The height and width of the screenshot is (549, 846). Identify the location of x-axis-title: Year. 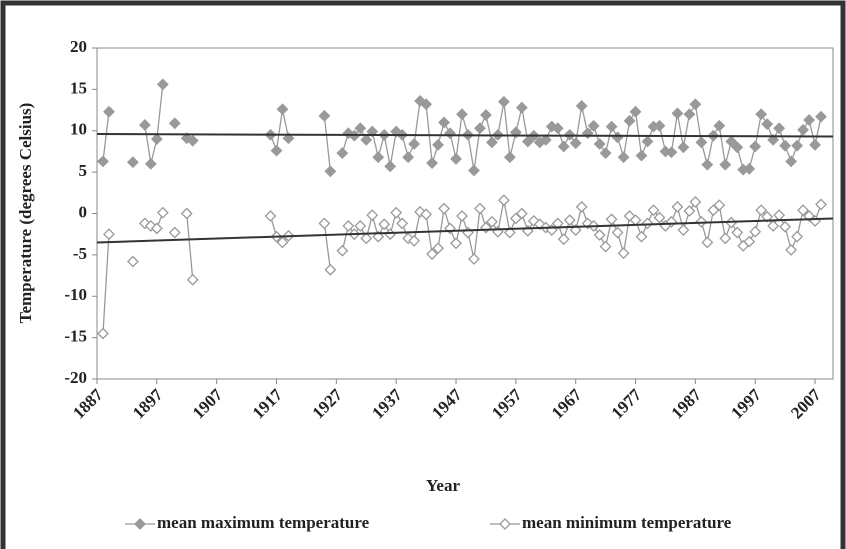
(443, 485).